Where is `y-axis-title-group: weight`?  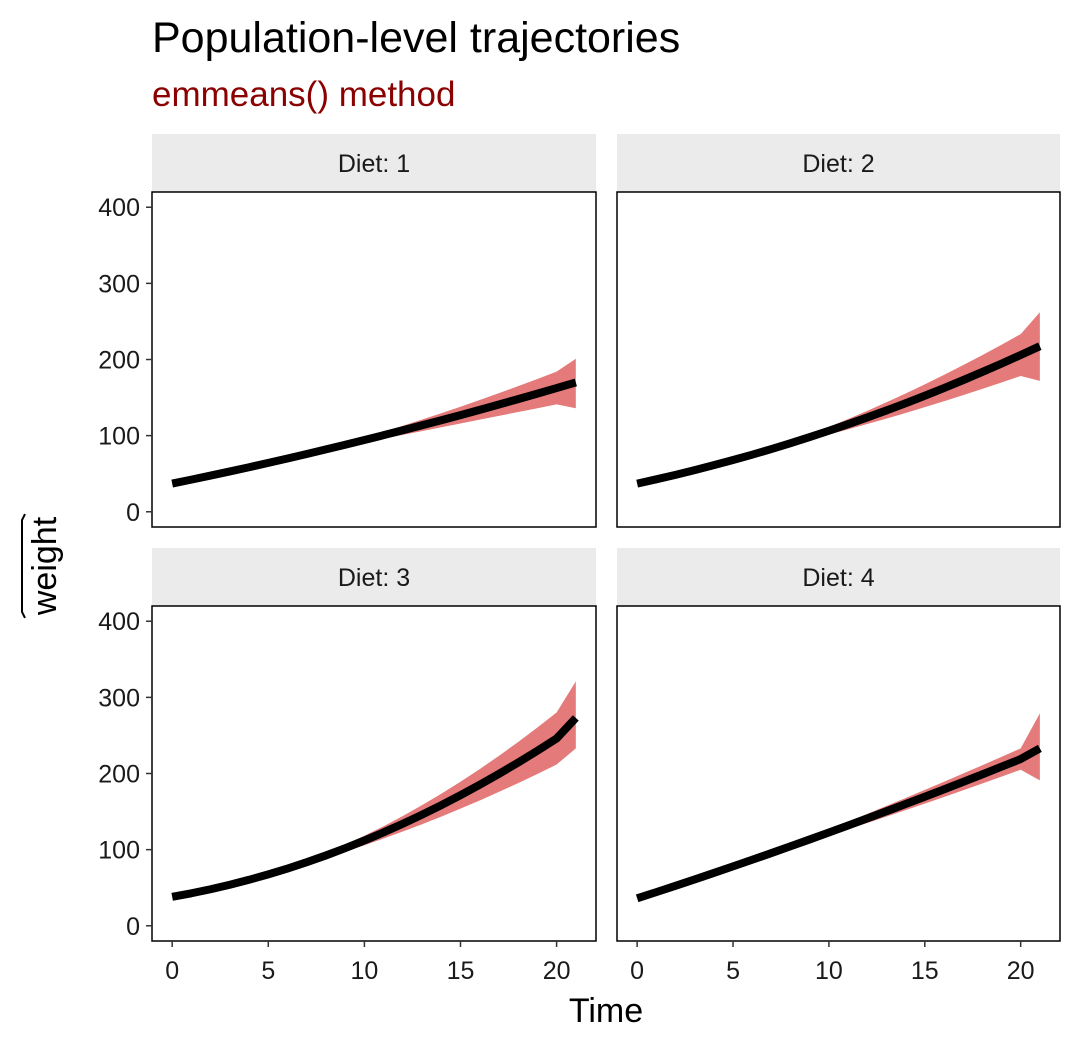 y-axis-title-group: weight is located at coordinates (42, 566).